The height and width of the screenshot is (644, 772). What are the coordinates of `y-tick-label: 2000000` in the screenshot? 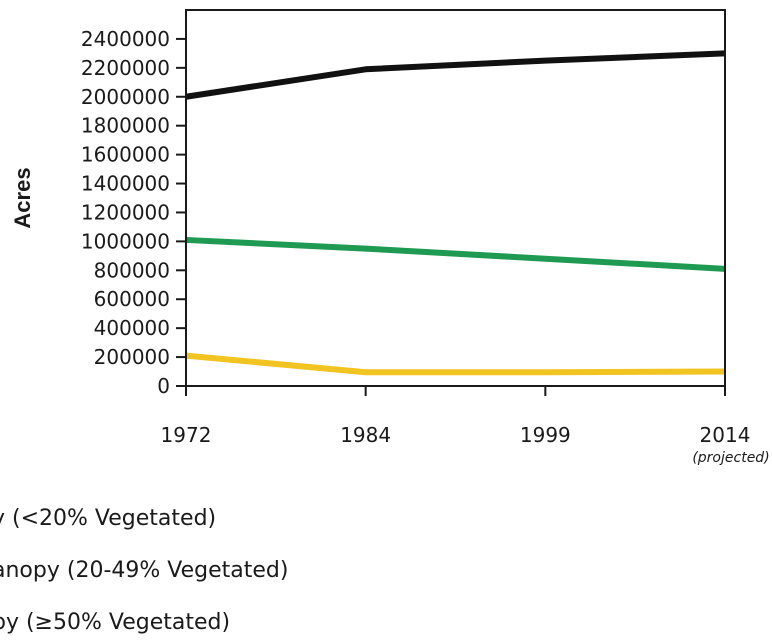 It's located at (125, 97).